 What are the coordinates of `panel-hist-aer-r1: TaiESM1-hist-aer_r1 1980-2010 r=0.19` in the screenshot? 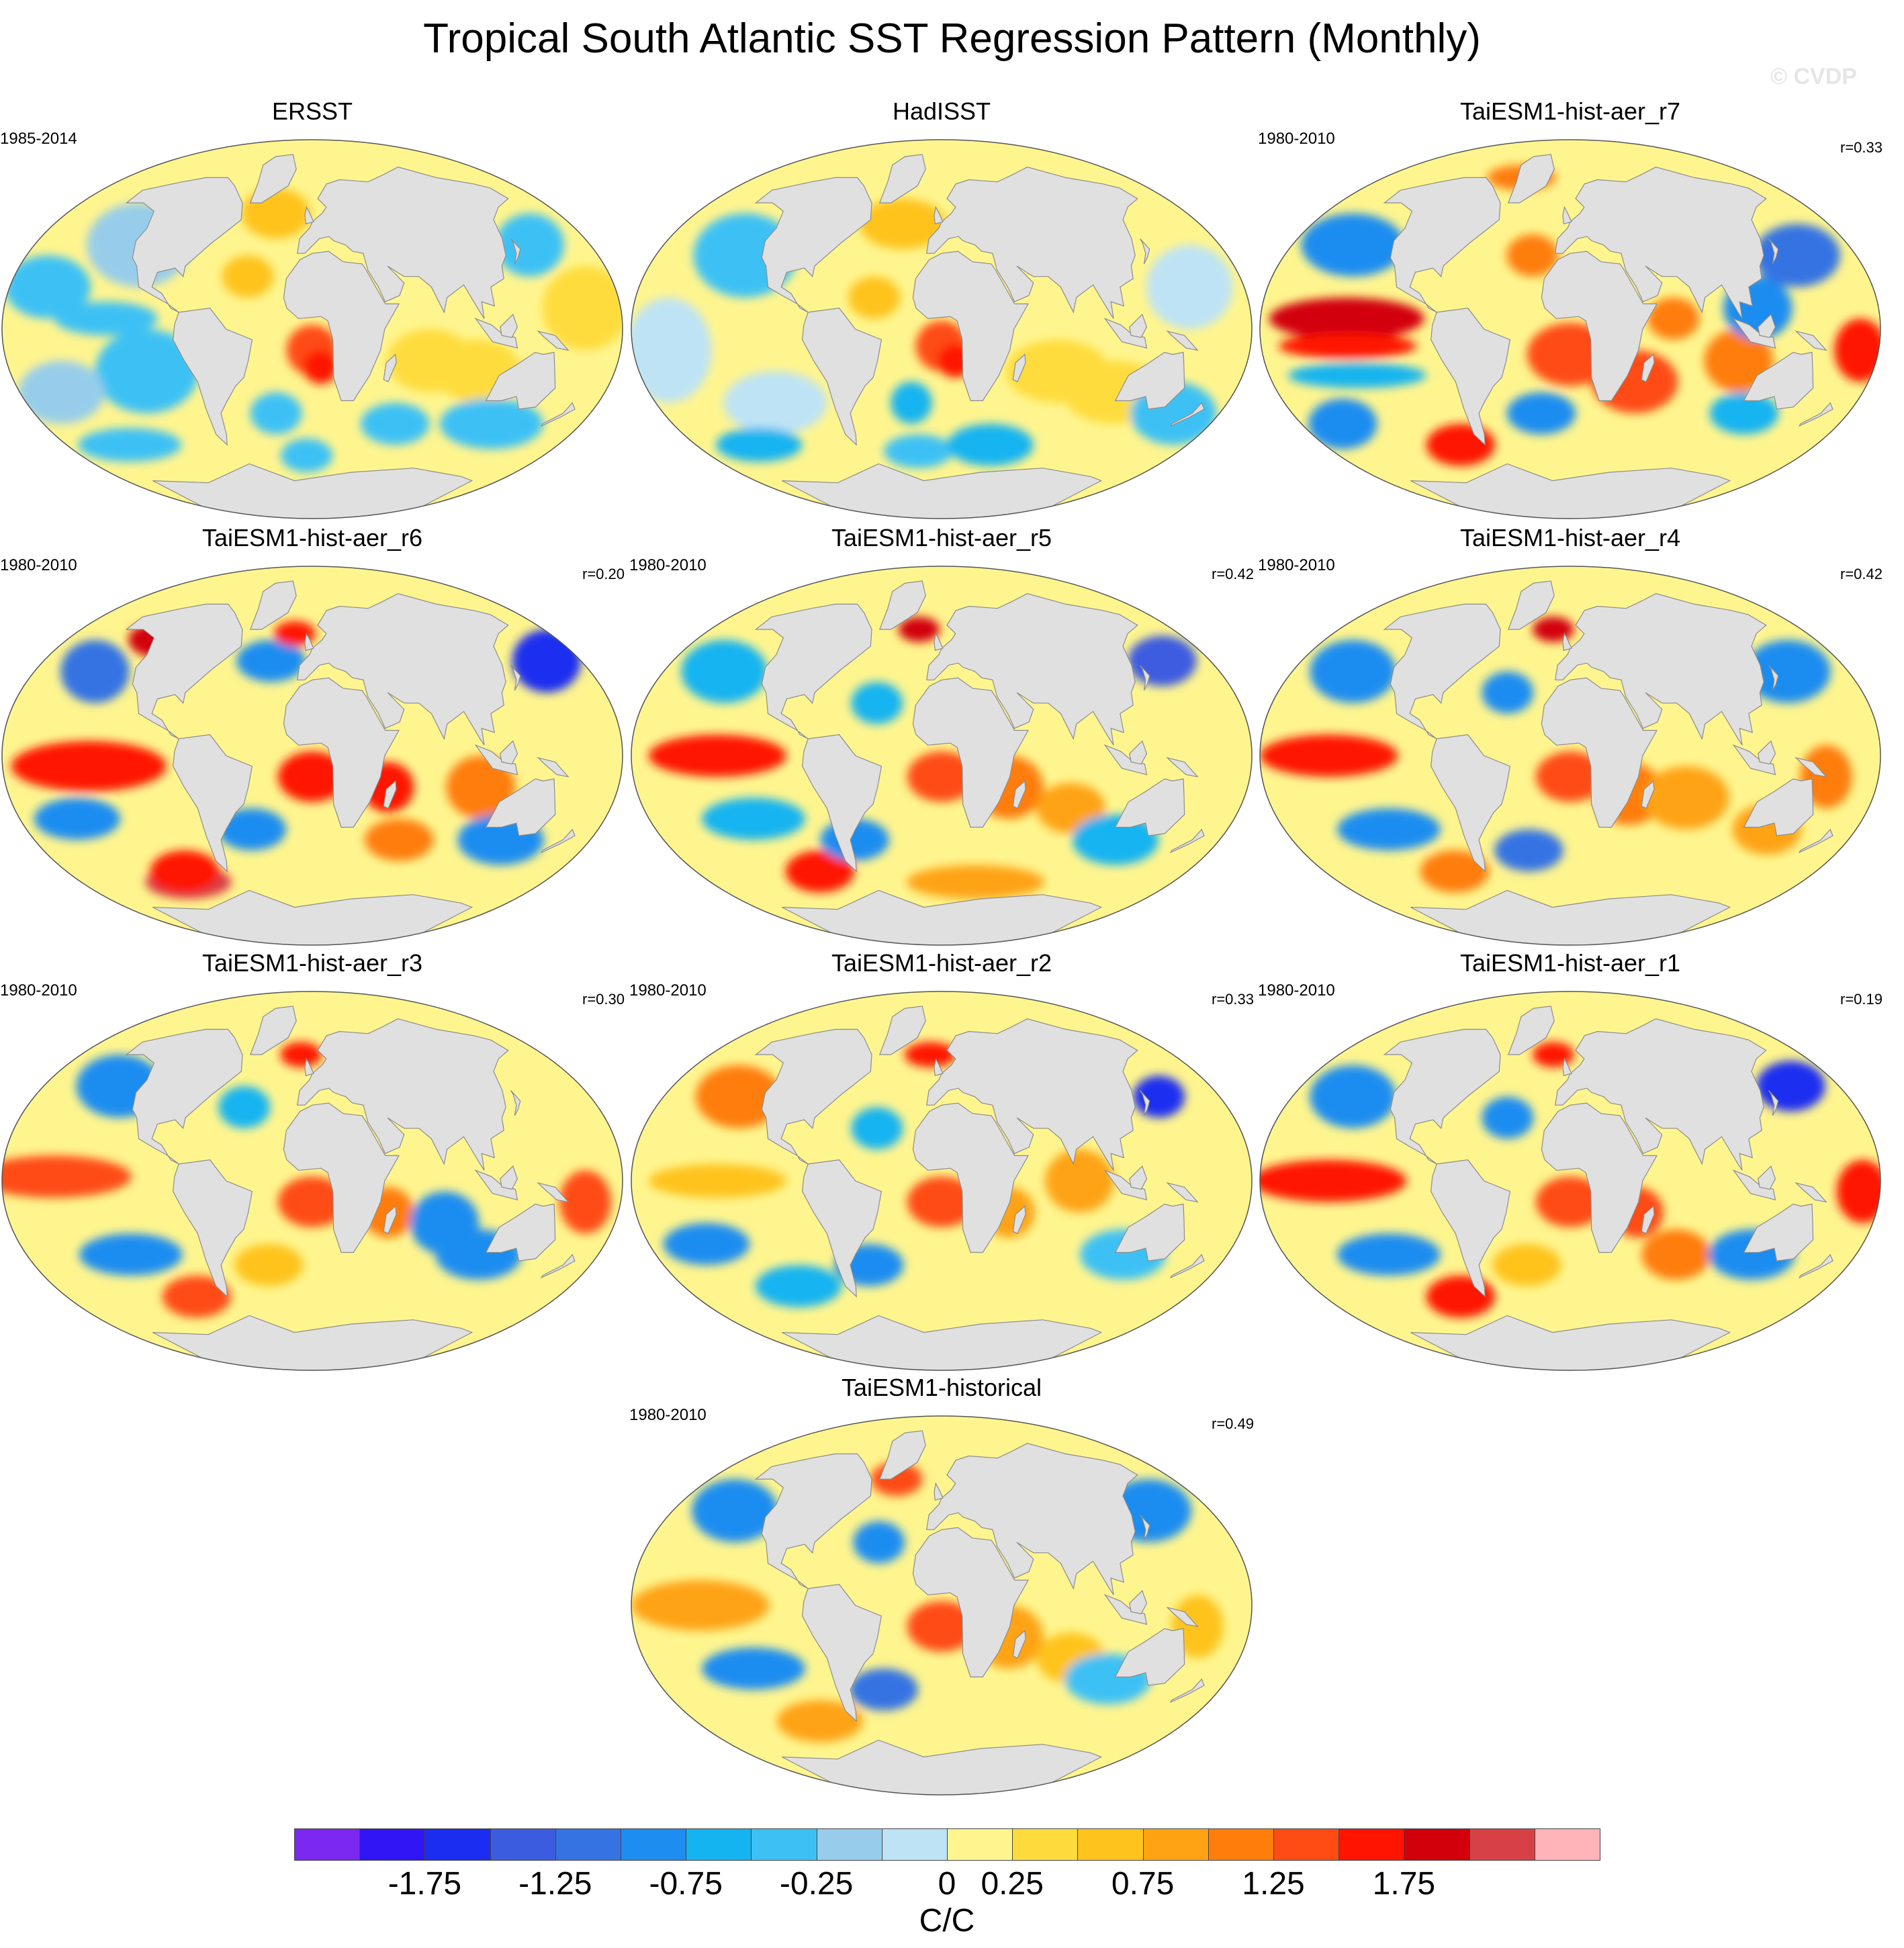 It's located at (1570, 1160).